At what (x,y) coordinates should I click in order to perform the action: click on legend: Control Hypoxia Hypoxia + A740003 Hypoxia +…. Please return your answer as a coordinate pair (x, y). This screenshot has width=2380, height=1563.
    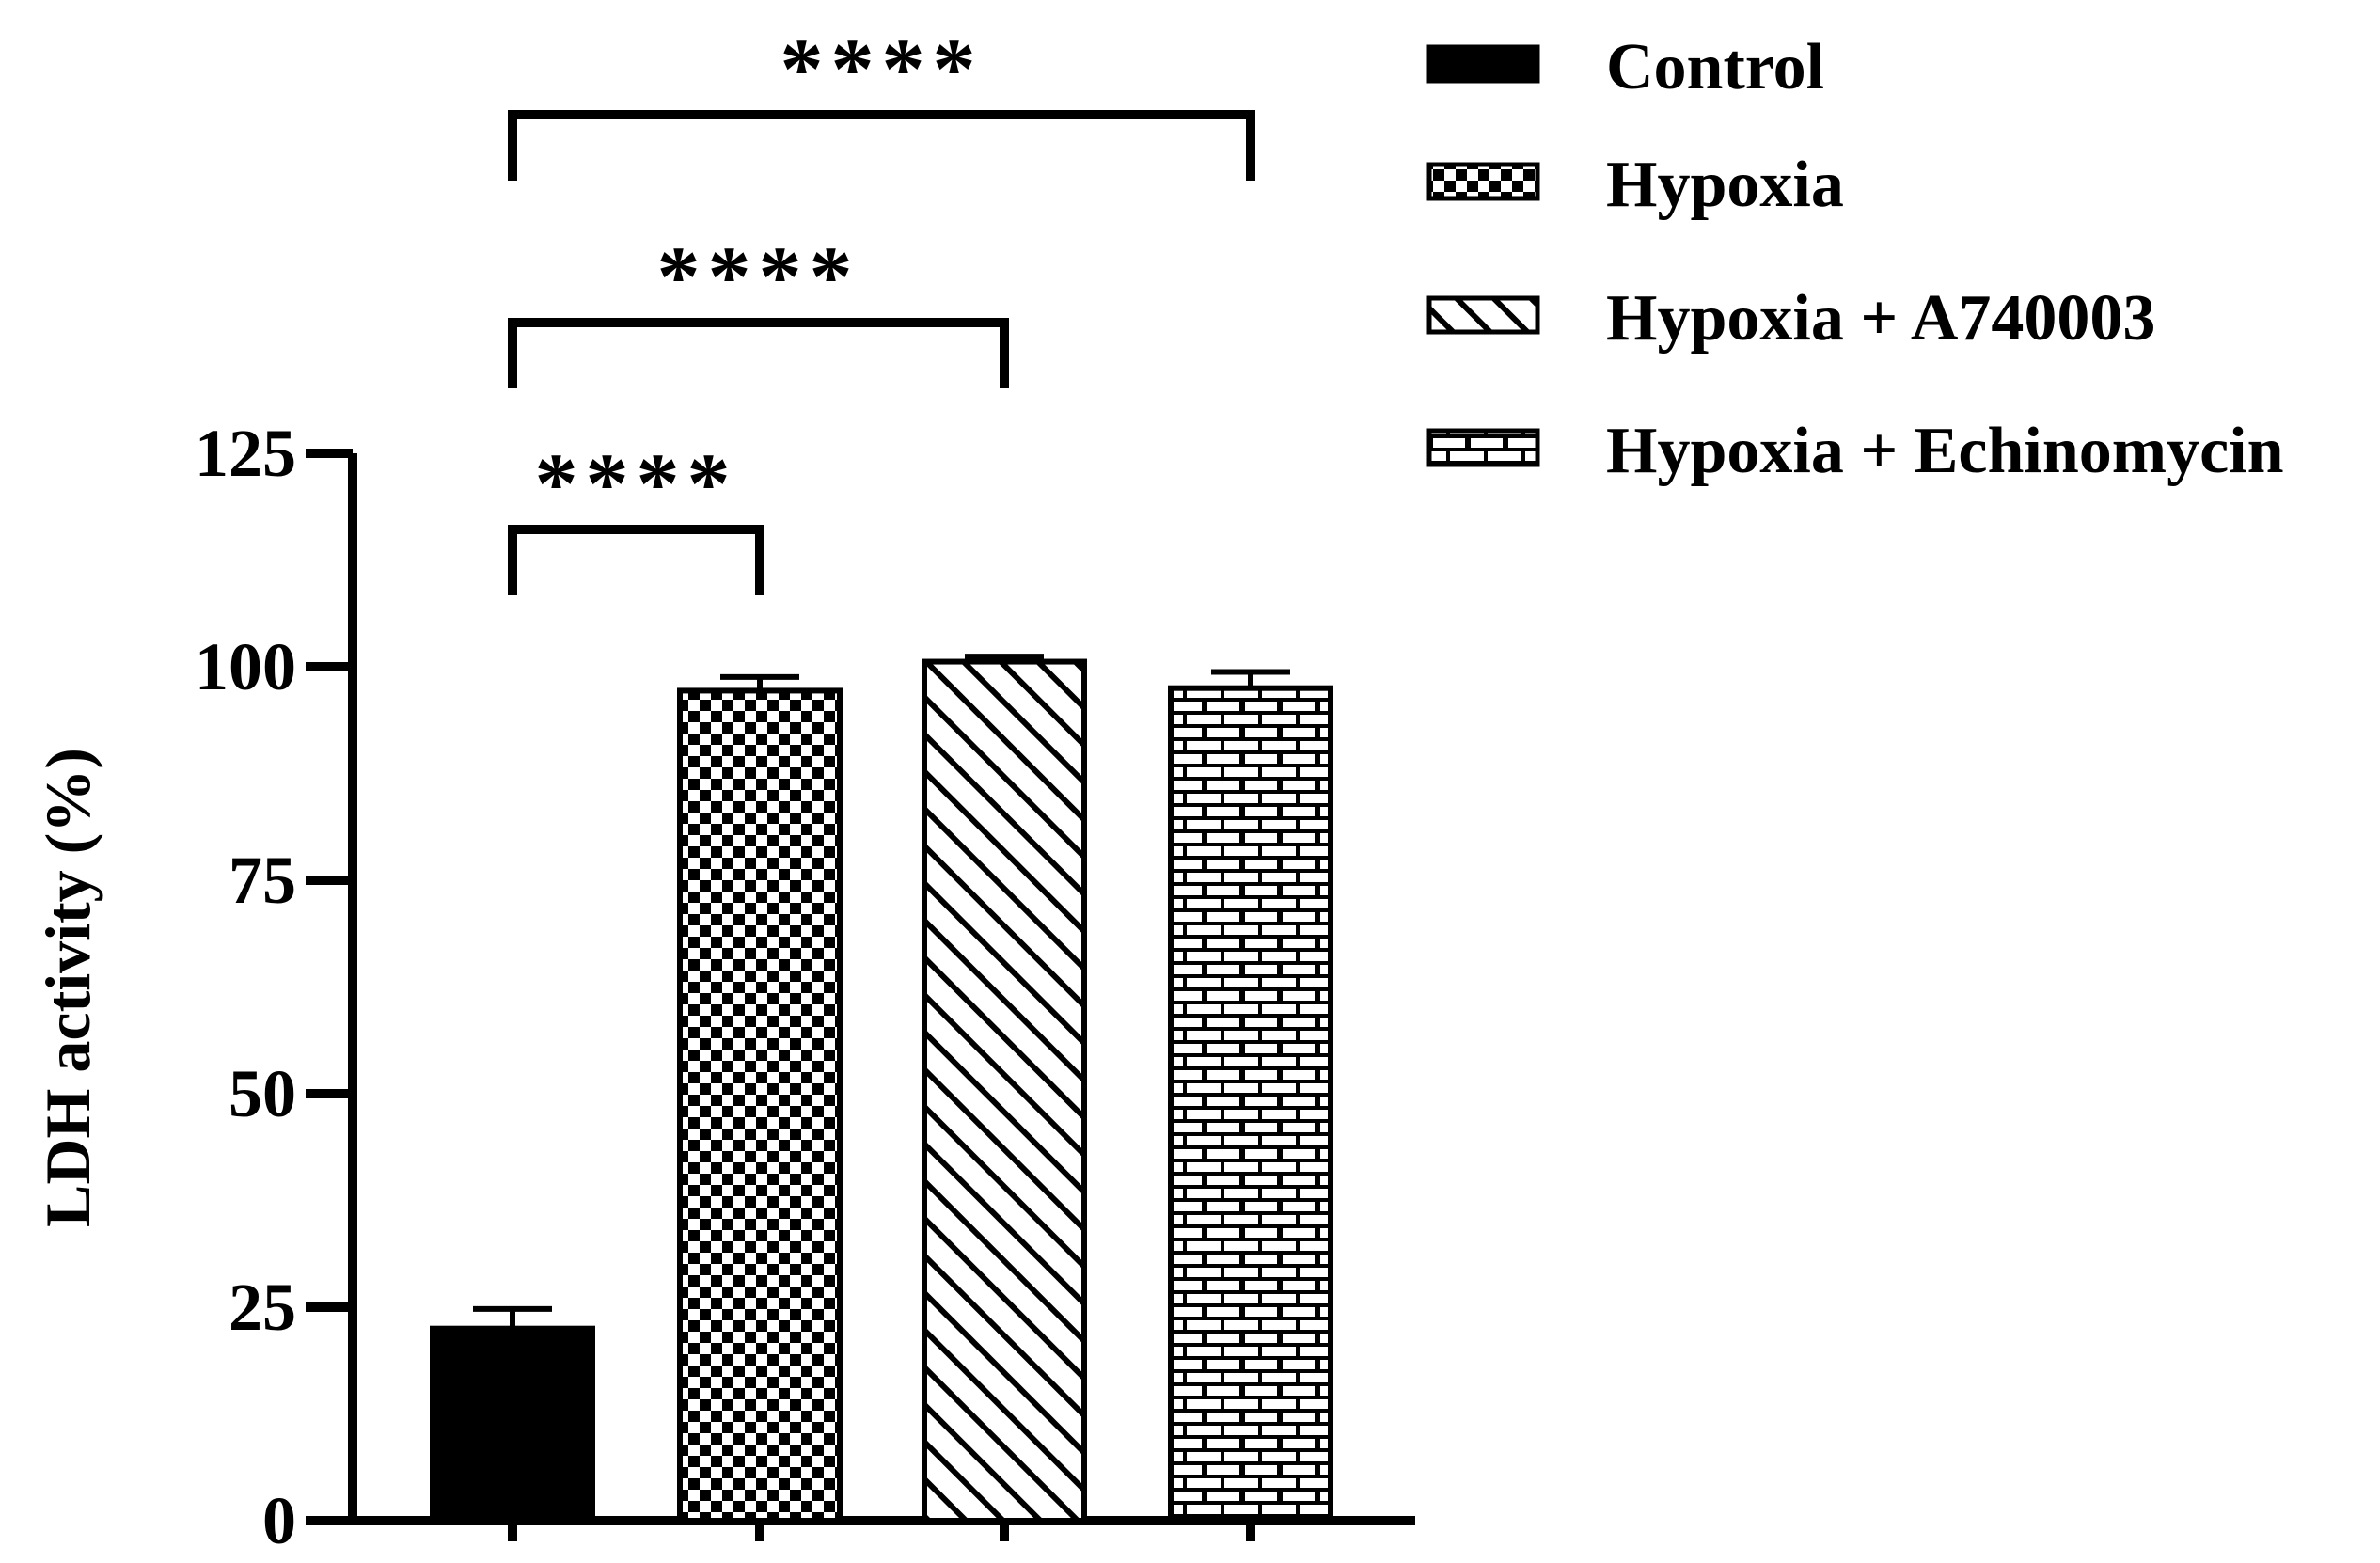
    Looking at the image, I should click on (1855, 259).